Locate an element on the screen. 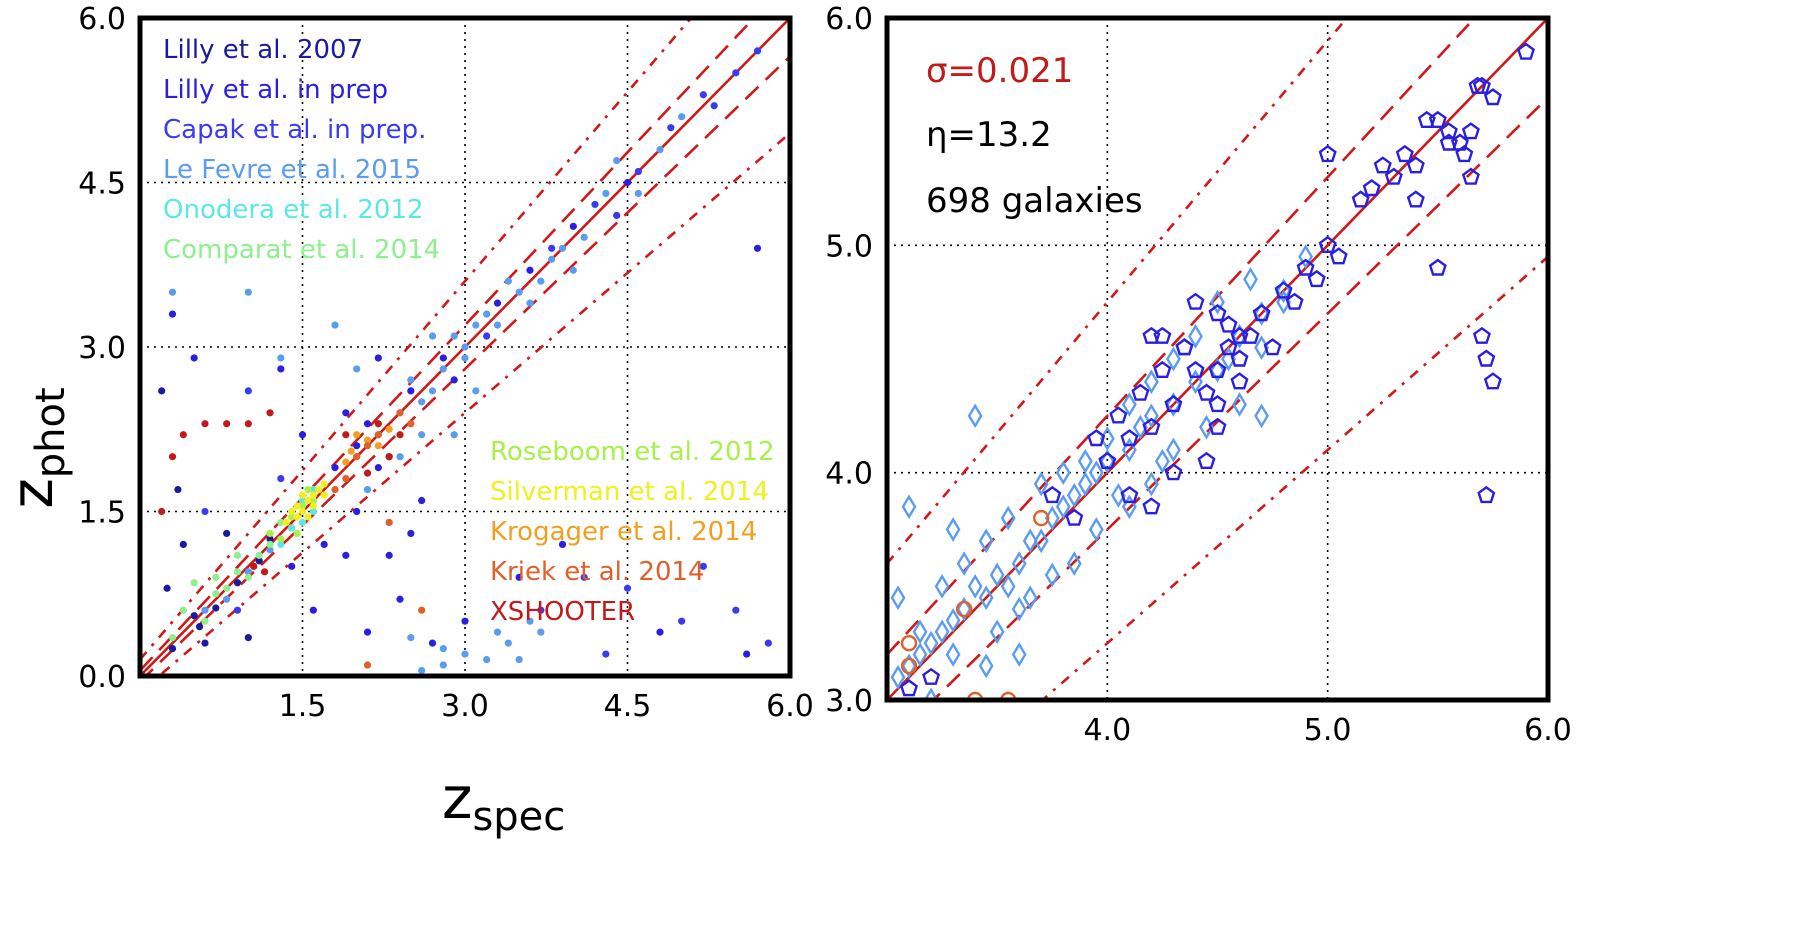  y-tick-label: 3.0 is located at coordinates (849, 701).